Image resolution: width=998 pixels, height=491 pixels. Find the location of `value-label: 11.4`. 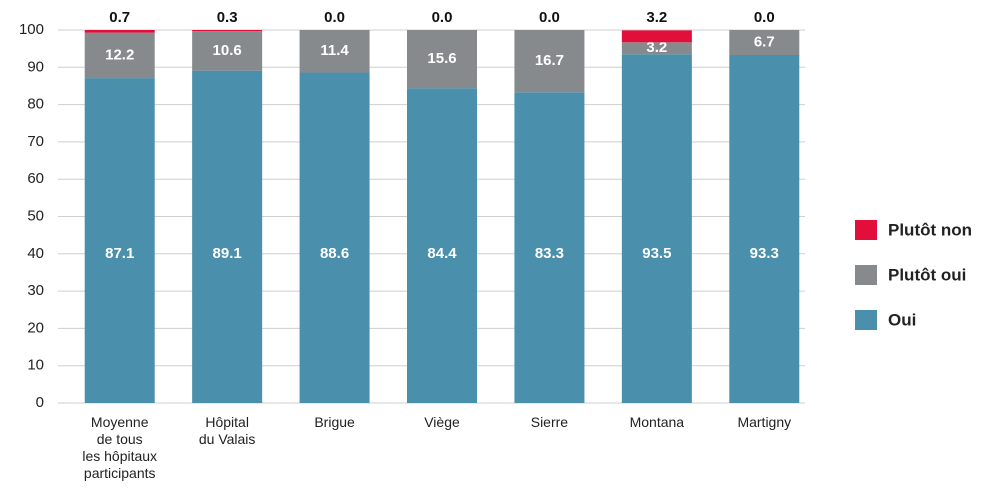

value-label: 11.4 is located at coordinates (334, 50).